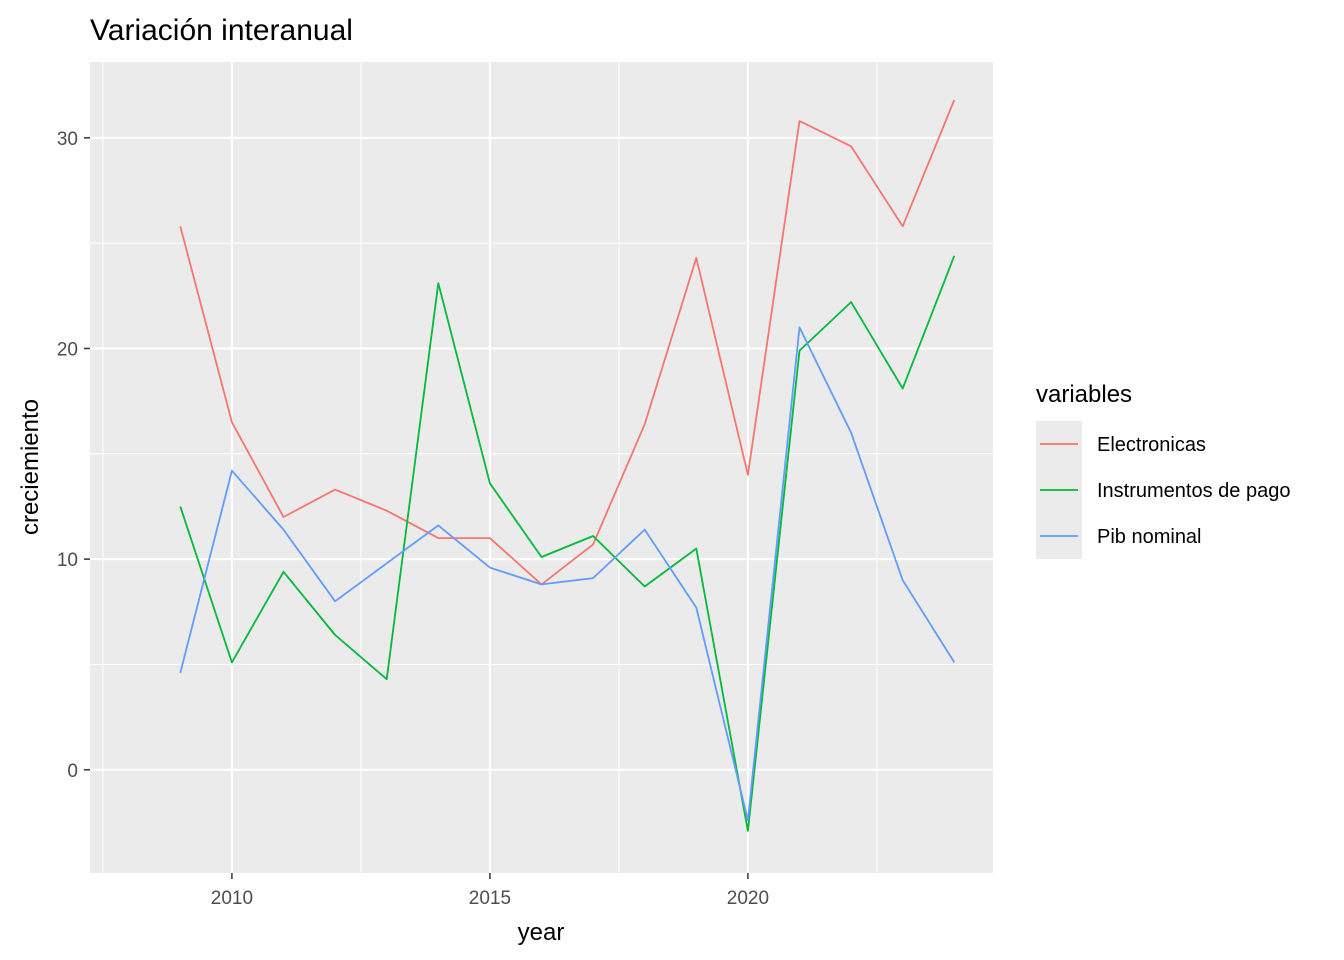 The image size is (1344, 960). Describe the element at coordinates (72, 771) in the screenshot. I see `y-tick-label: 0` at that location.